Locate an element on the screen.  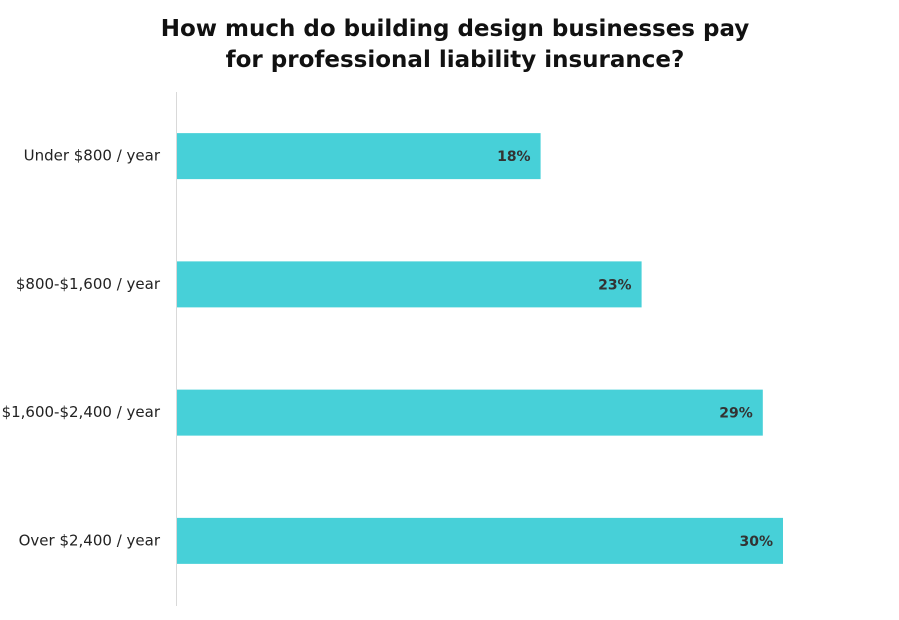
value-label: 18% is located at coordinates (514, 157).